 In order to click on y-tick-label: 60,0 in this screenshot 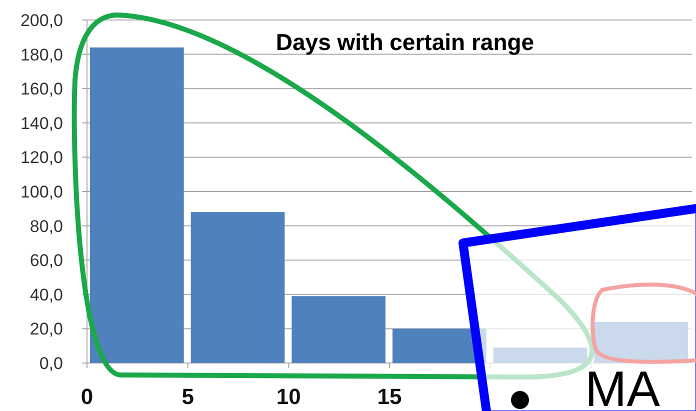, I will do `click(46, 260)`.